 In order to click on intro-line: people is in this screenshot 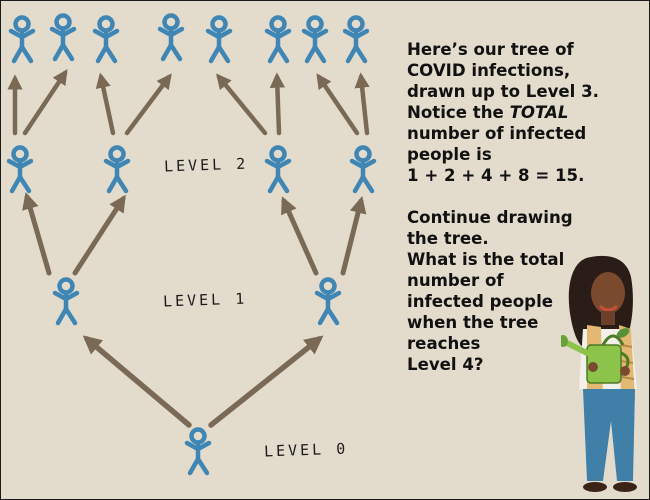, I will do `click(449, 154)`.